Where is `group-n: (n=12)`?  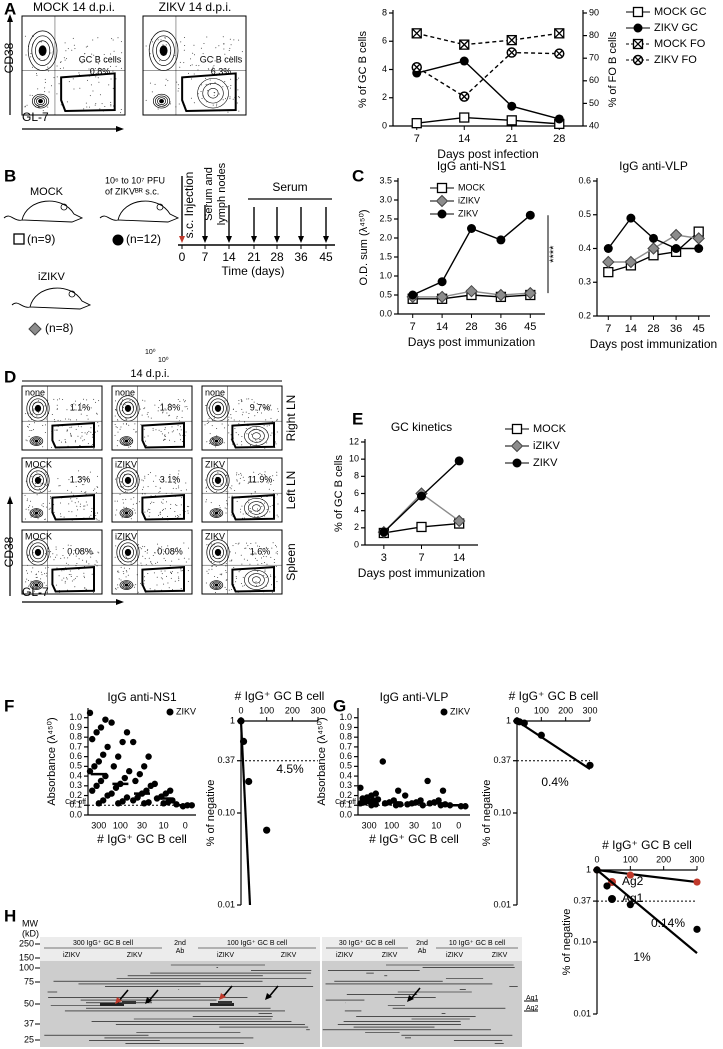 group-n: (n=12) is located at coordinates (143, 239).